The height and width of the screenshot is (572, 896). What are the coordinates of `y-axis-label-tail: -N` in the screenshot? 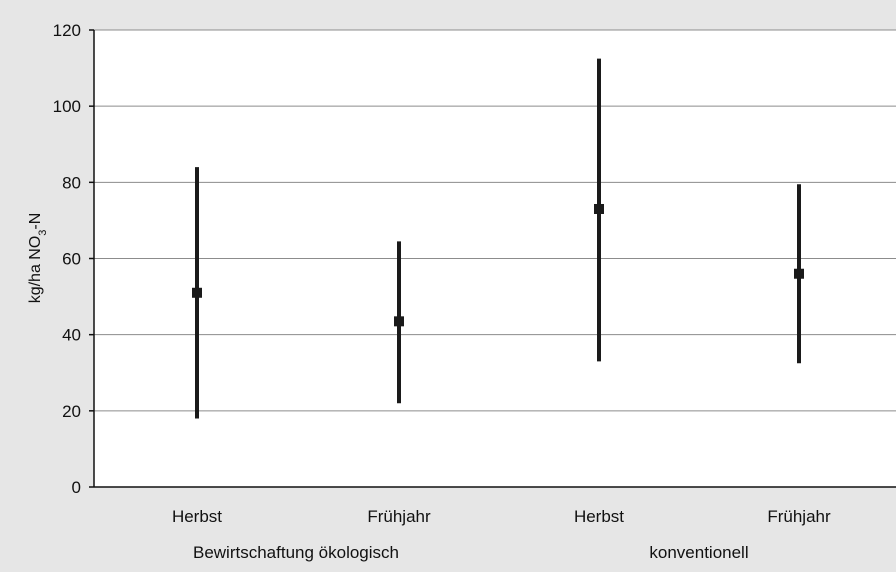 It's located at (35, 221).